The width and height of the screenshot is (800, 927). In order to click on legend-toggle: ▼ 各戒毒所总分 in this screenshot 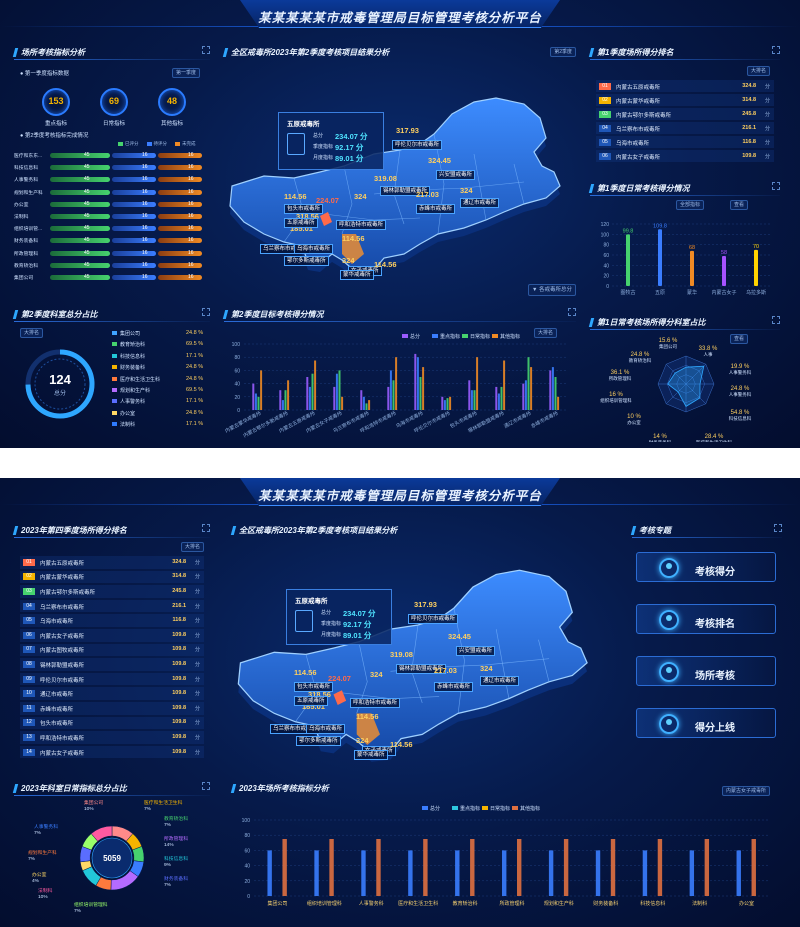, I will do `click(552, 290)`.